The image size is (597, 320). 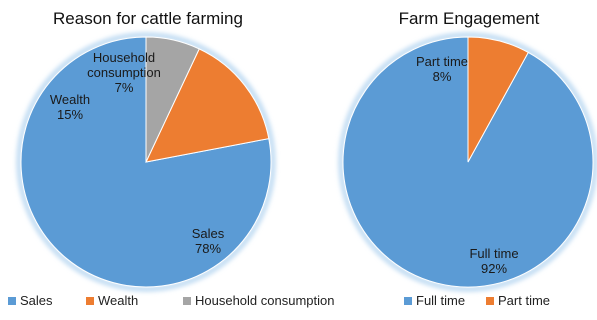 I want to click on legend-1-label-full-time: Full time, so click(x=440, y=300).